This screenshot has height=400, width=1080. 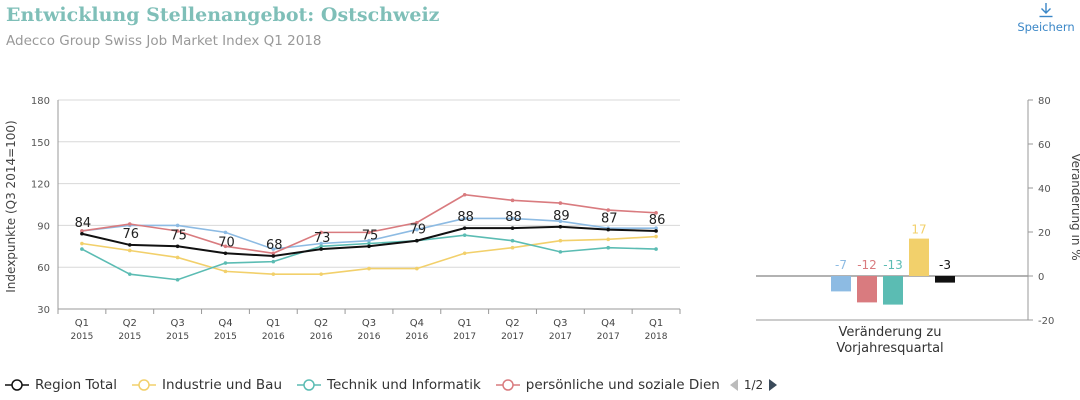 I want to click on line-data-label: 75, so click(x=178, y=235).